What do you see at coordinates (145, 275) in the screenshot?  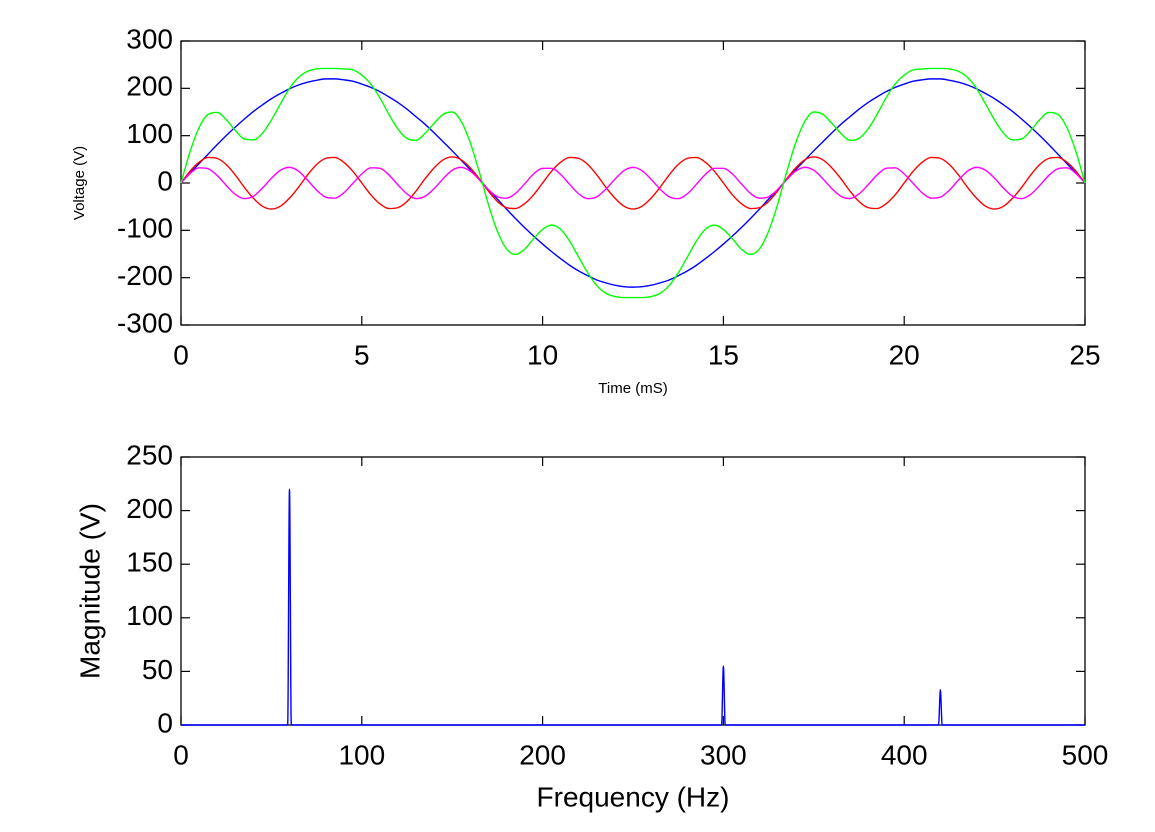 I see `y-tick-label: -200` at bounding box center [145, 275].